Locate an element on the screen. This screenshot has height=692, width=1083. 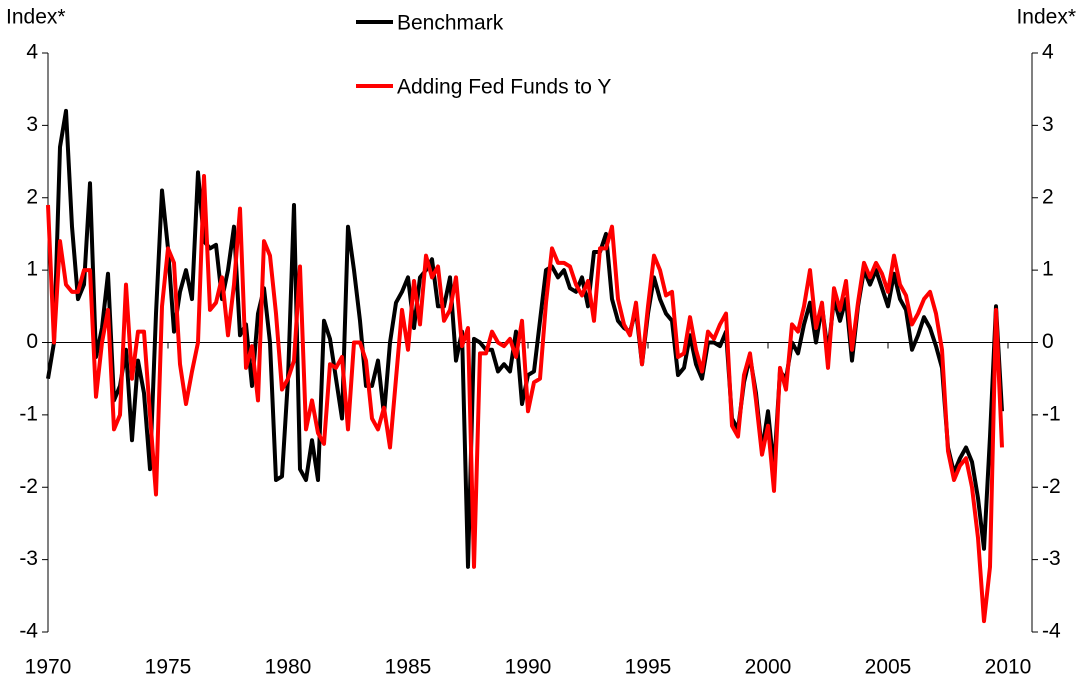
x-tick-label: 1980 is located at coordinates (288, 667).